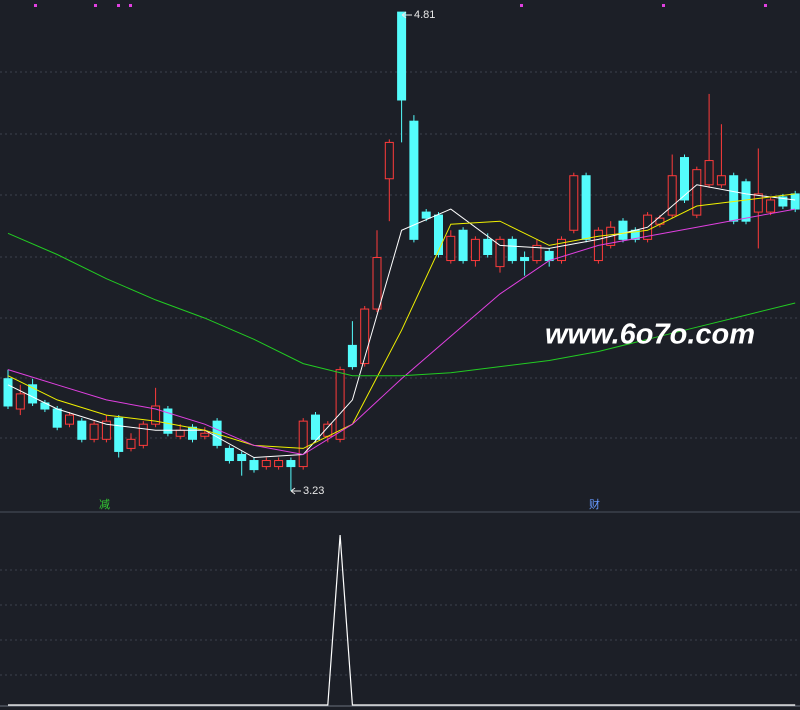  I want to click on high-label: 4.81, so click(424, 15).